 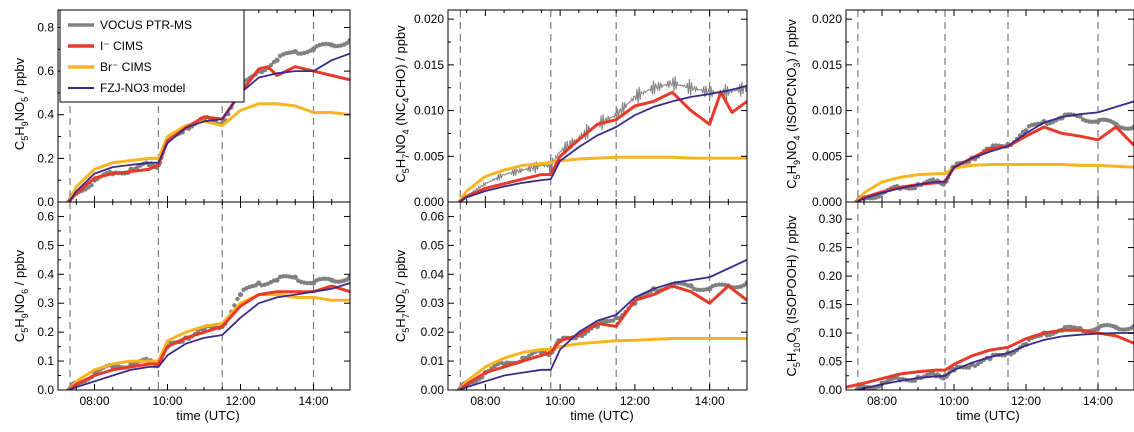 What do you see at coordinates (831, 248) in the screenshot?
I see `y-tick-label: 0.25` at bounding box center [831, 248].